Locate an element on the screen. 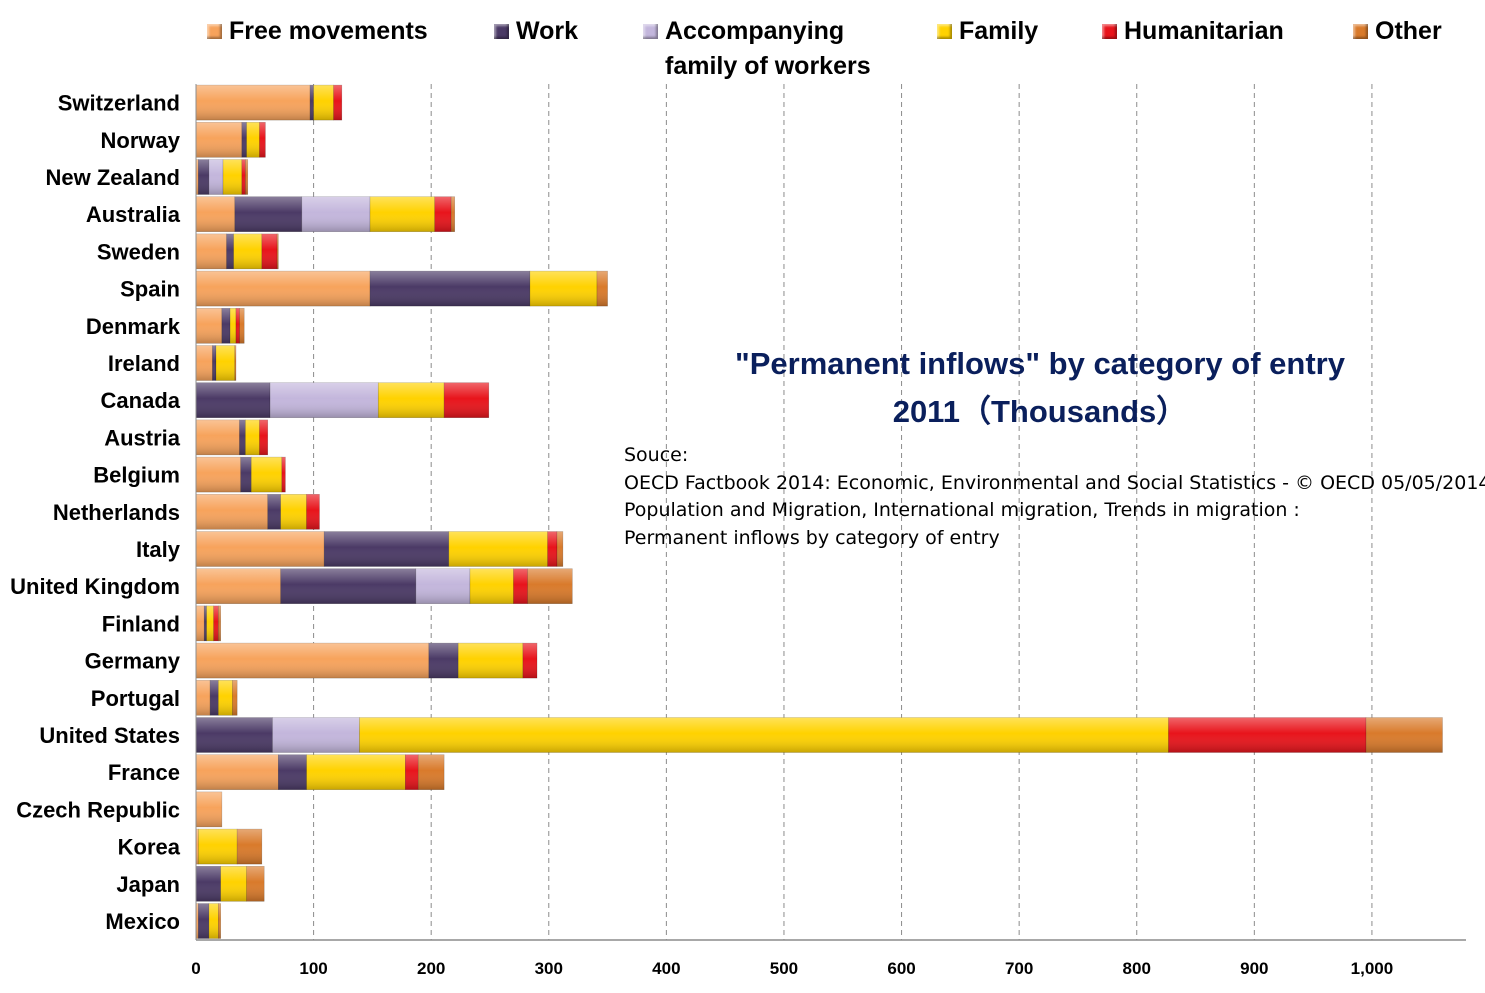 This screenshot has width=1485, height=993. legend-swatch-accompanying-family is located at coordinates (650, 31).